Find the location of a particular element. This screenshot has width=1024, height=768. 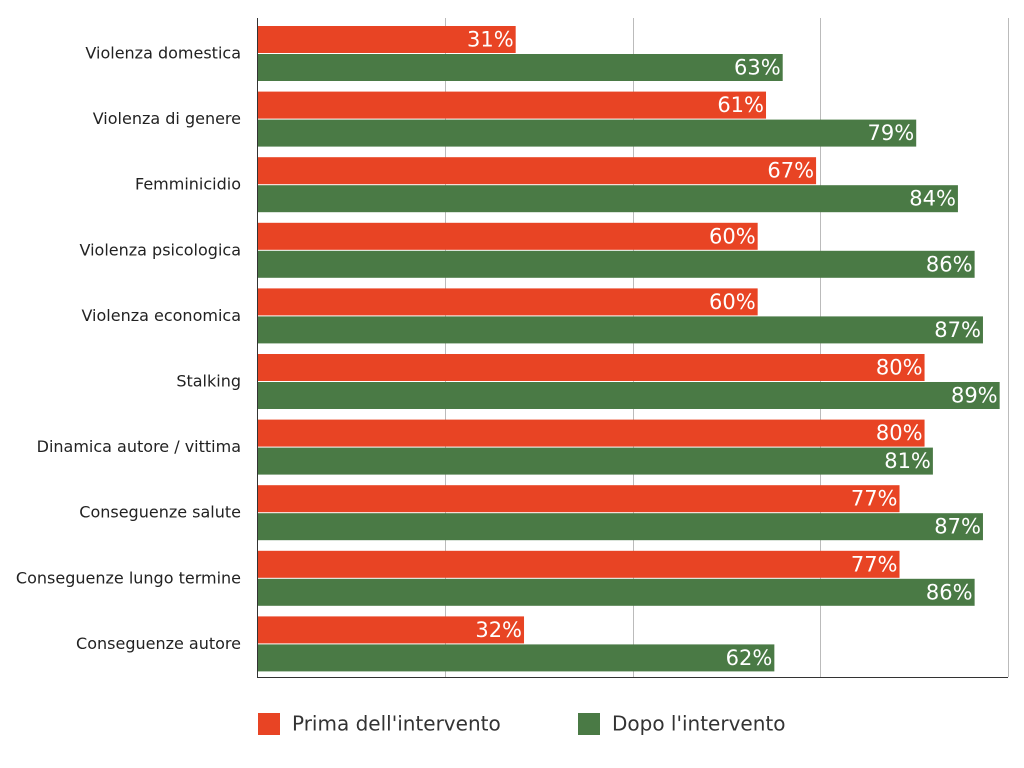

legend-label: Prima dell'intervento is located at coordinates (396, 724).